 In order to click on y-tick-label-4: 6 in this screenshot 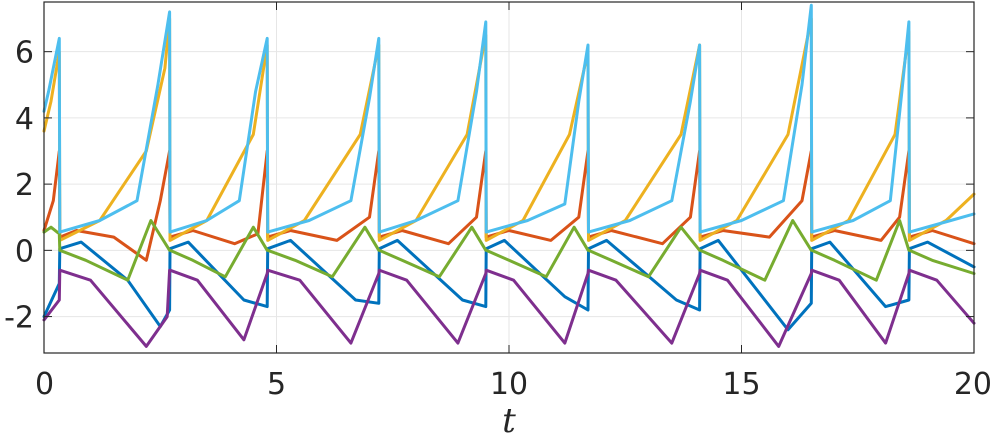, I will do `click(24, 53)`.